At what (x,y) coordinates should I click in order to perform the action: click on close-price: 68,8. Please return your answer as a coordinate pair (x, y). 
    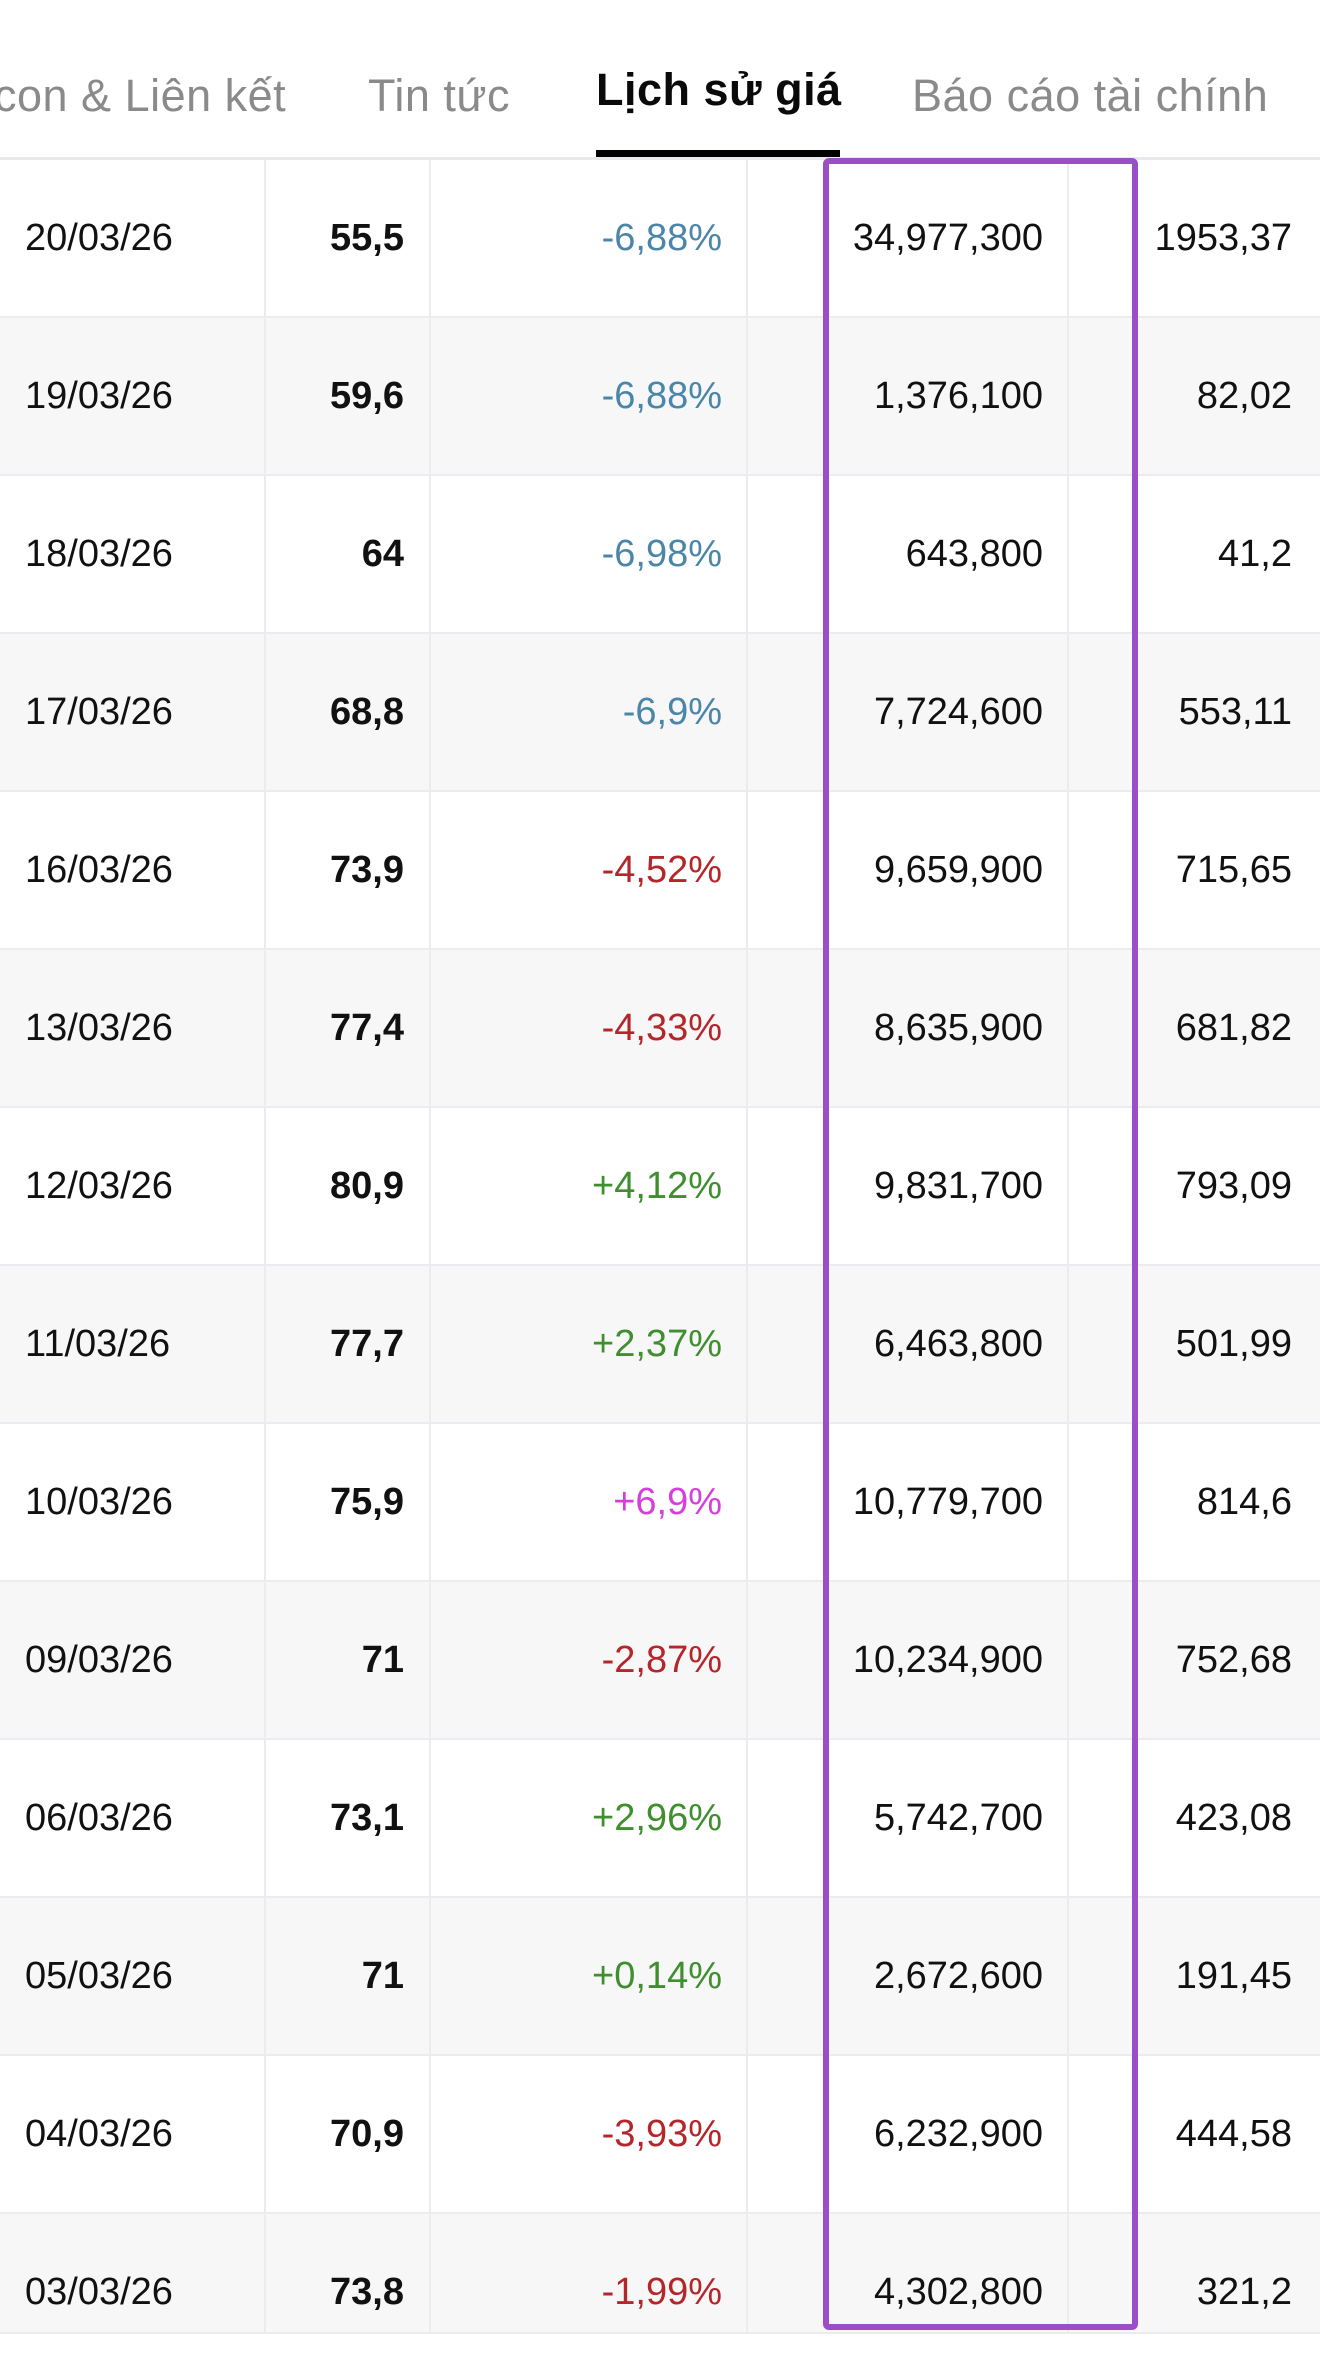
    Looking at the image, I should click on (367, 711).